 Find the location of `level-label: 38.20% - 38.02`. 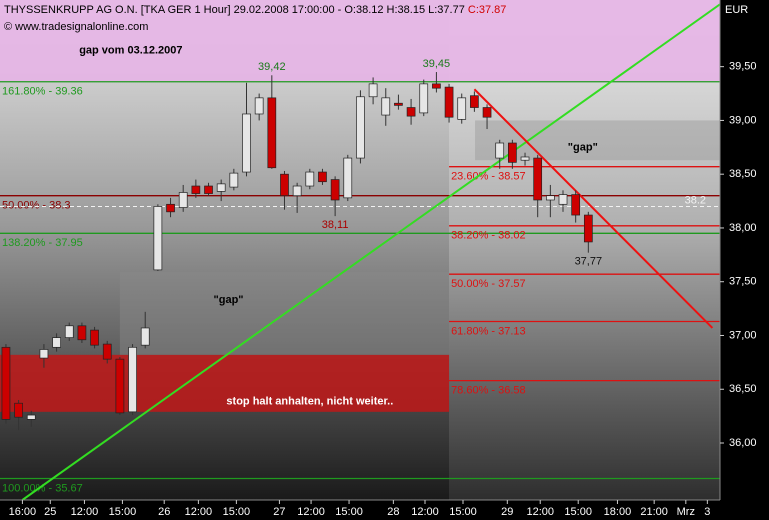

level-label: 38.20% - 38.02 is located at coordinates (488, 236).